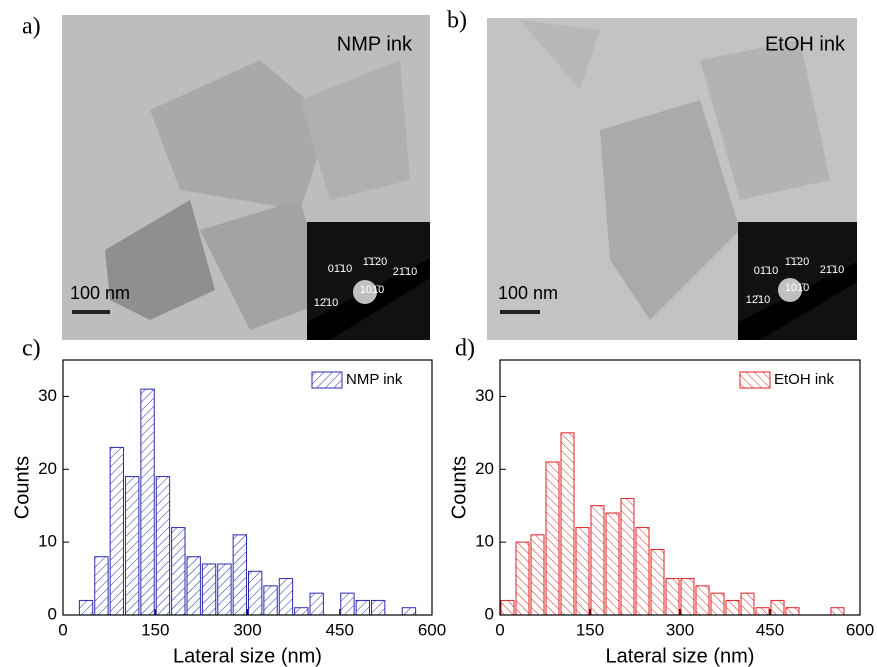  I want to click on legend-label: NMP ink, so click(374, 379).